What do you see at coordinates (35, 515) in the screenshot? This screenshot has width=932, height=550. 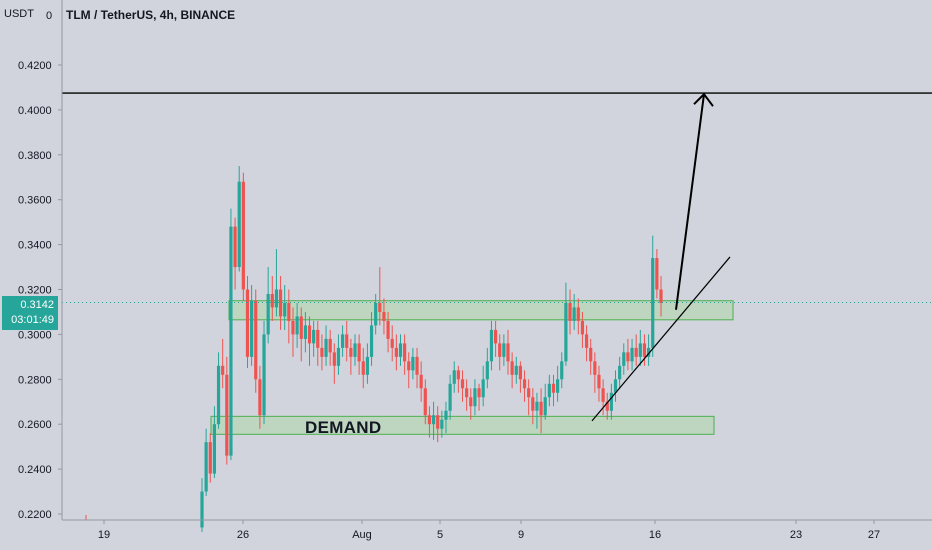 I see `price-tick-label: 0.2200` at bounding box center [35, 515].